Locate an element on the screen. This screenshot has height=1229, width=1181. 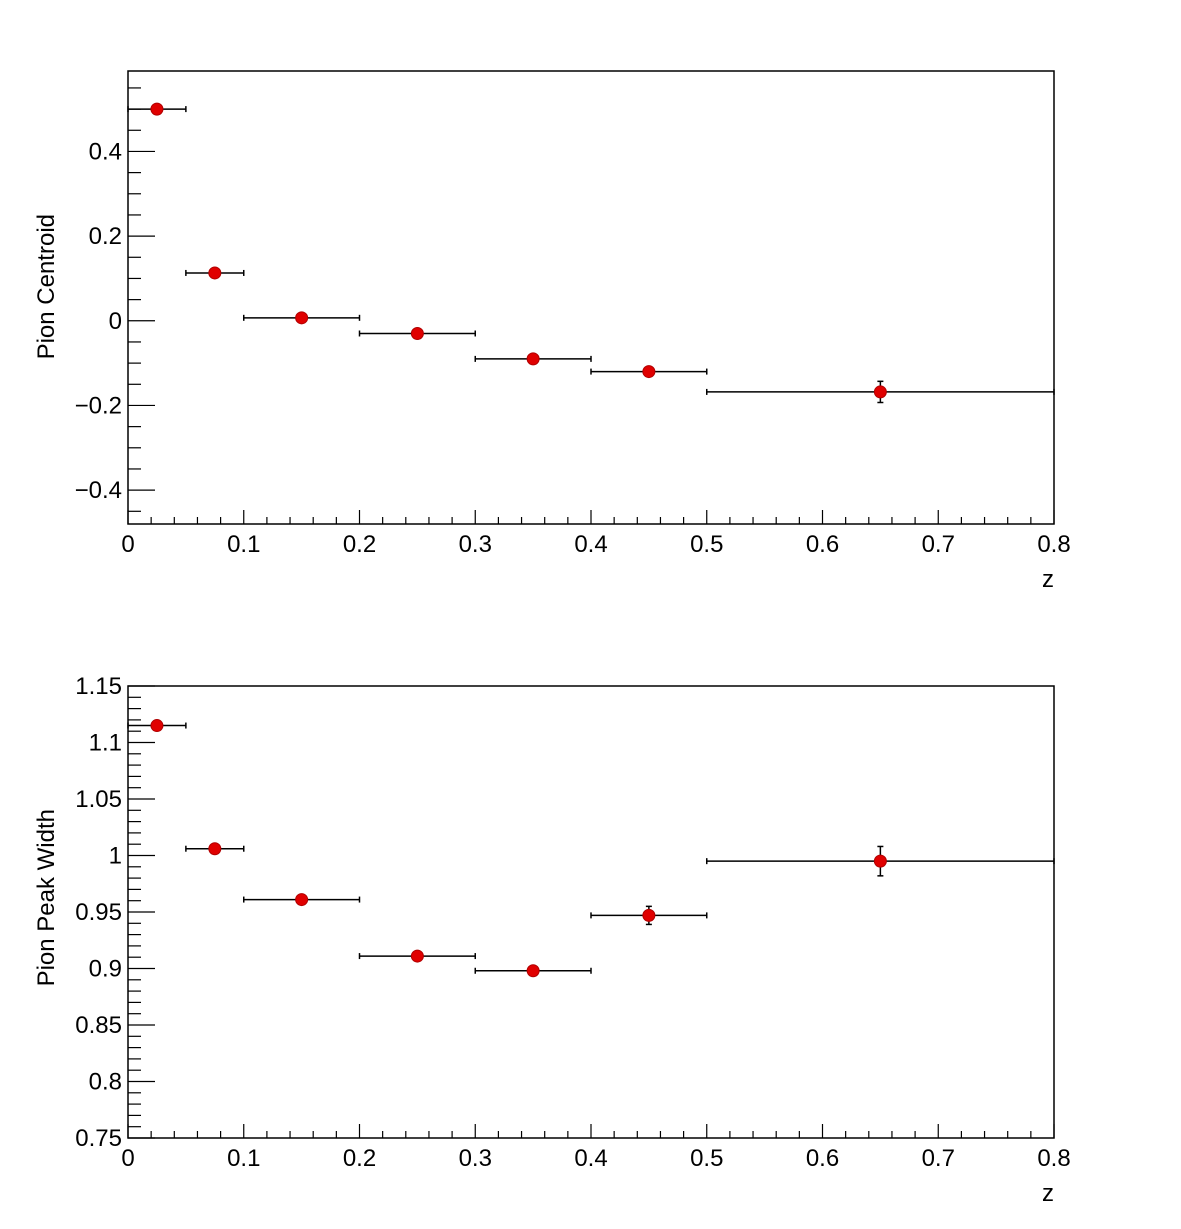
centroid-x-tick-label: 0.3 is located at coordinates (475, 544).